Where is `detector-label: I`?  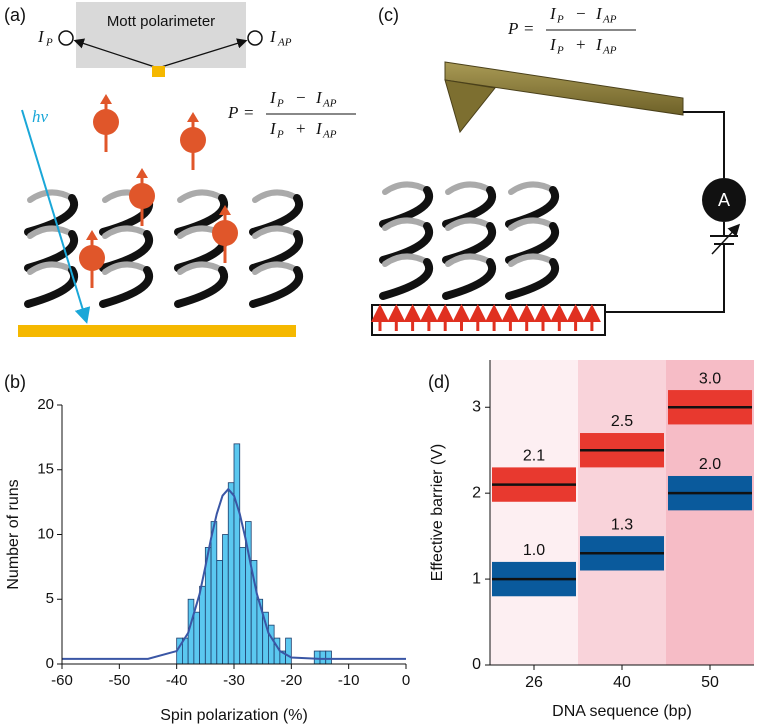
detector-label: I is located at coordinates (273, 36).